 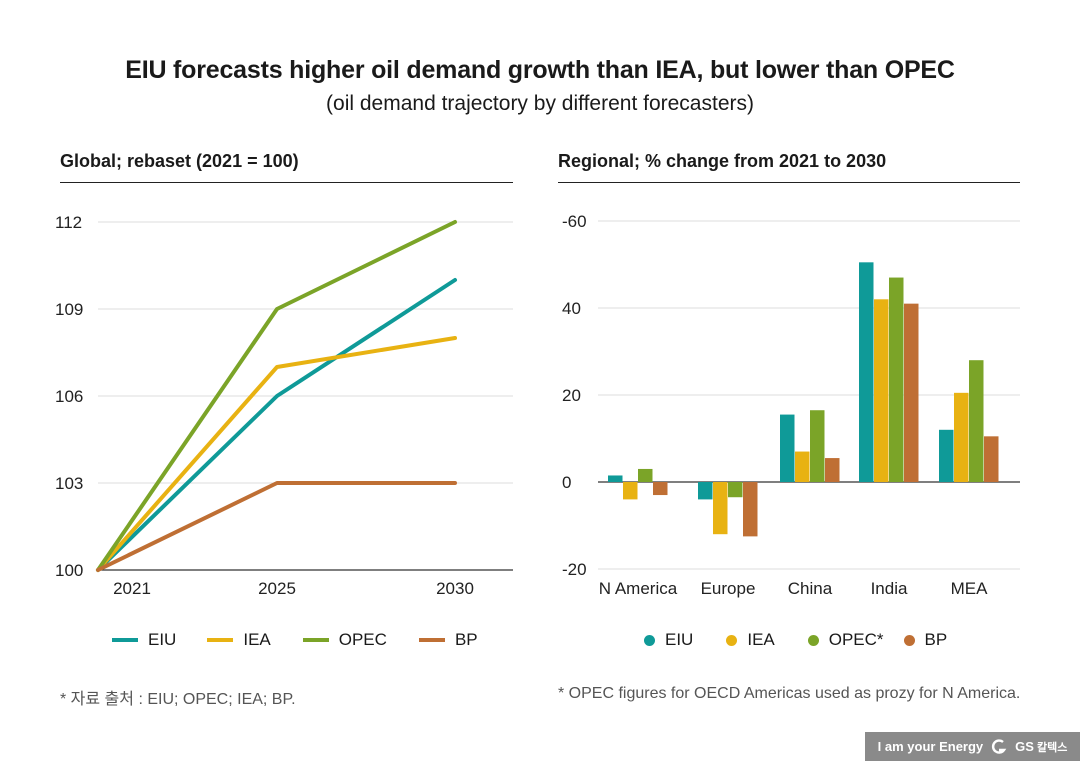 What do you see at coordinates (728, 588) in the screenshot?
I see `bar-x-tick-label: Europe` at bounding box center [728, 588].